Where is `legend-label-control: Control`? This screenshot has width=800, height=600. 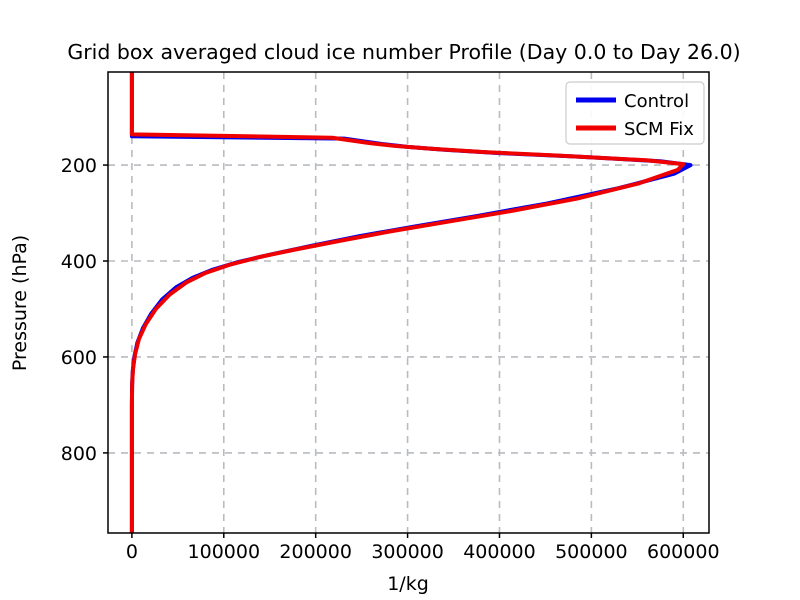
legend-label-control: Control is located at coordinates (656, 101).